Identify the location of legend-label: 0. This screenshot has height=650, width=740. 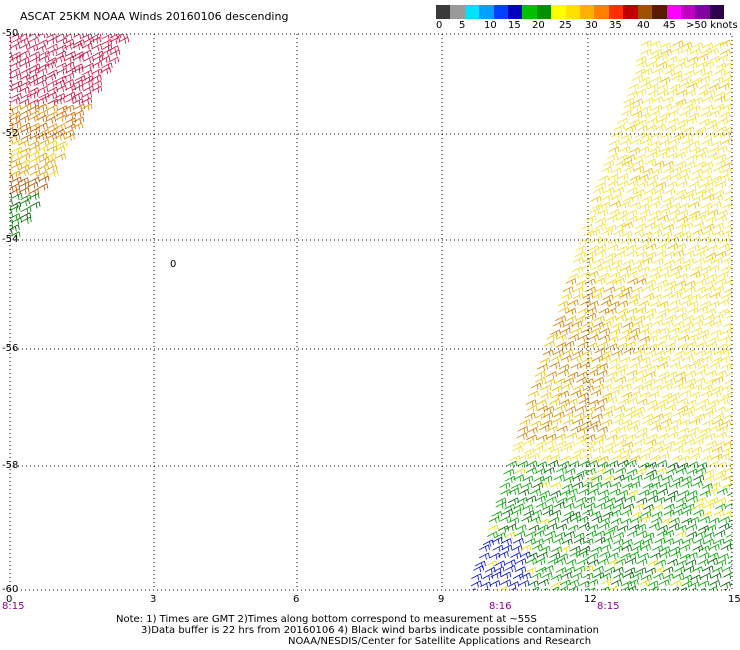
(439, 25).